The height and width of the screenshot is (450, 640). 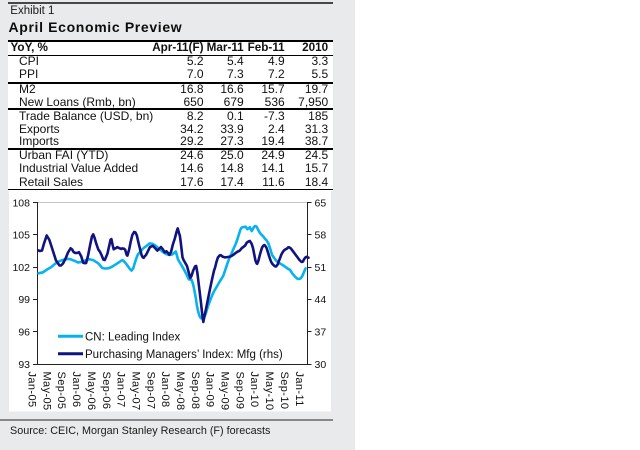 I want to click on svg-text: Jan-07, so click(x=121, y=390).